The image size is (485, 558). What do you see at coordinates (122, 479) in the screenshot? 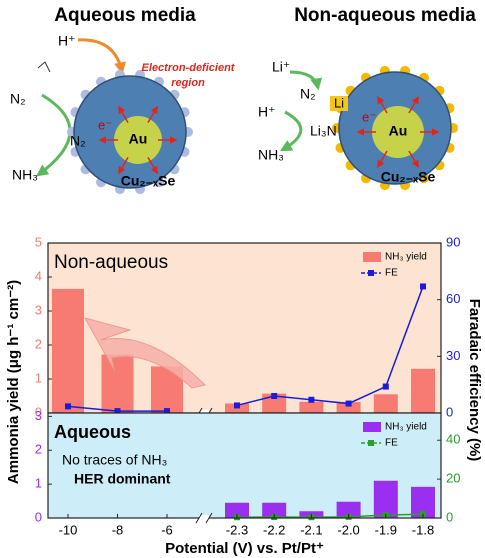
I see `annotation: HER dominant` at bounding box center [122, 479].